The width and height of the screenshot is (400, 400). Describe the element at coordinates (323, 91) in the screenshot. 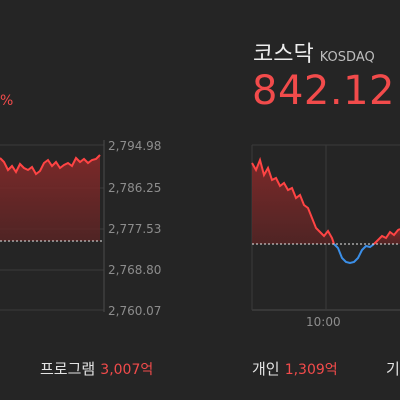

I see `kosdaq-price: 842.12` at that location.